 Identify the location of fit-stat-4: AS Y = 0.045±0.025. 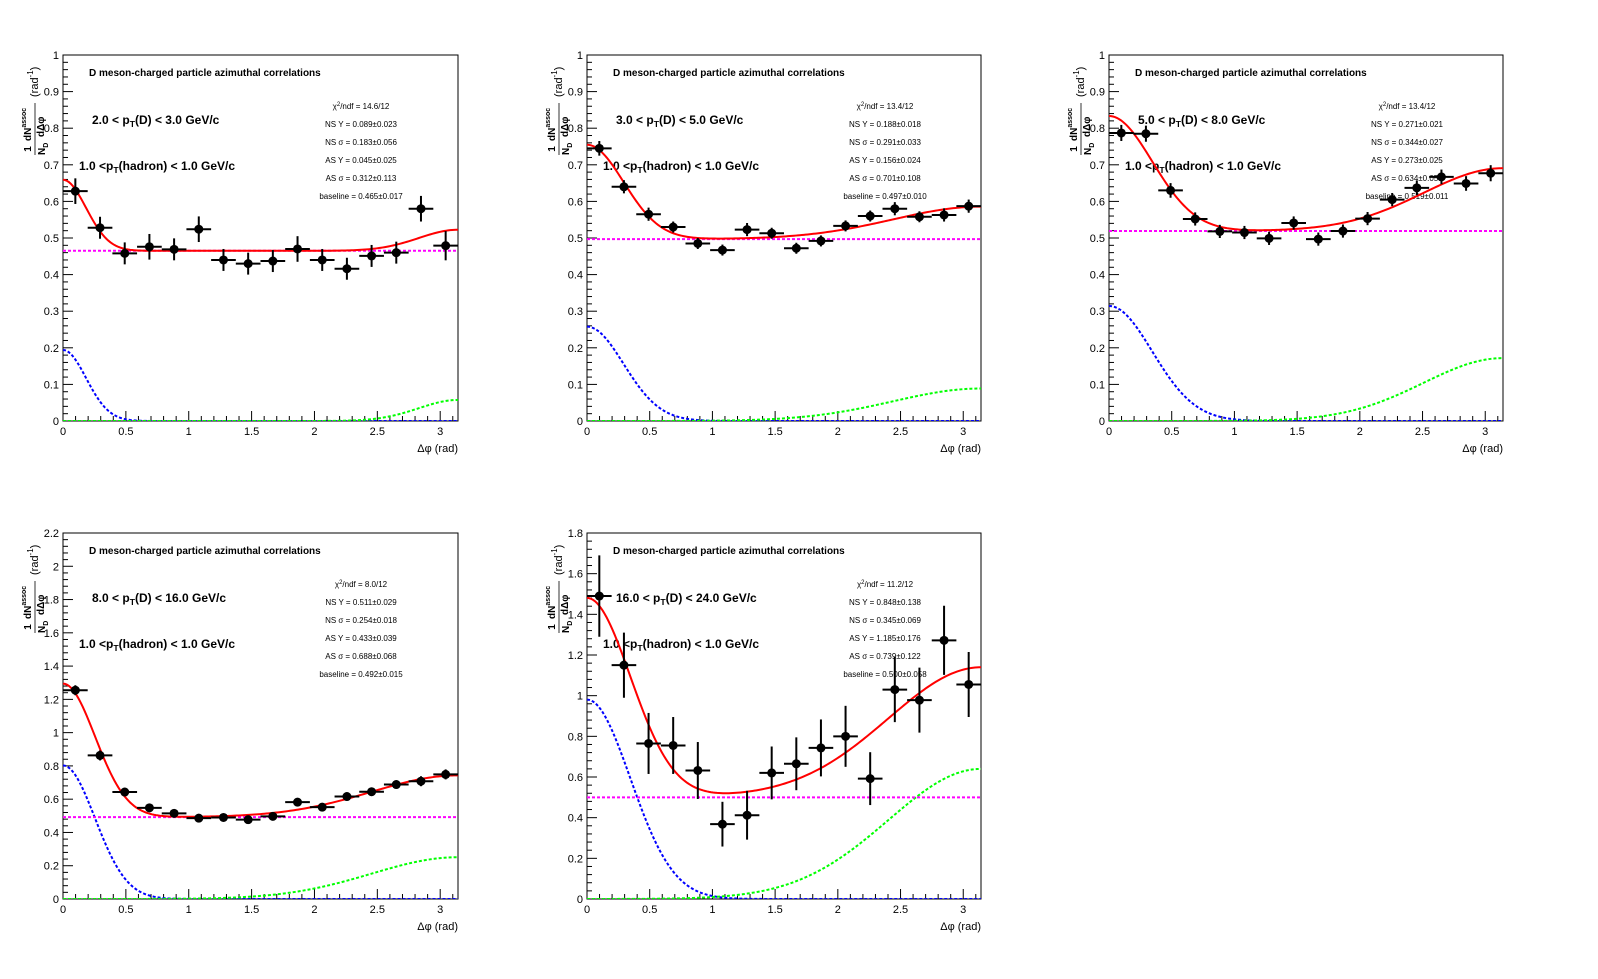
(361, 160).